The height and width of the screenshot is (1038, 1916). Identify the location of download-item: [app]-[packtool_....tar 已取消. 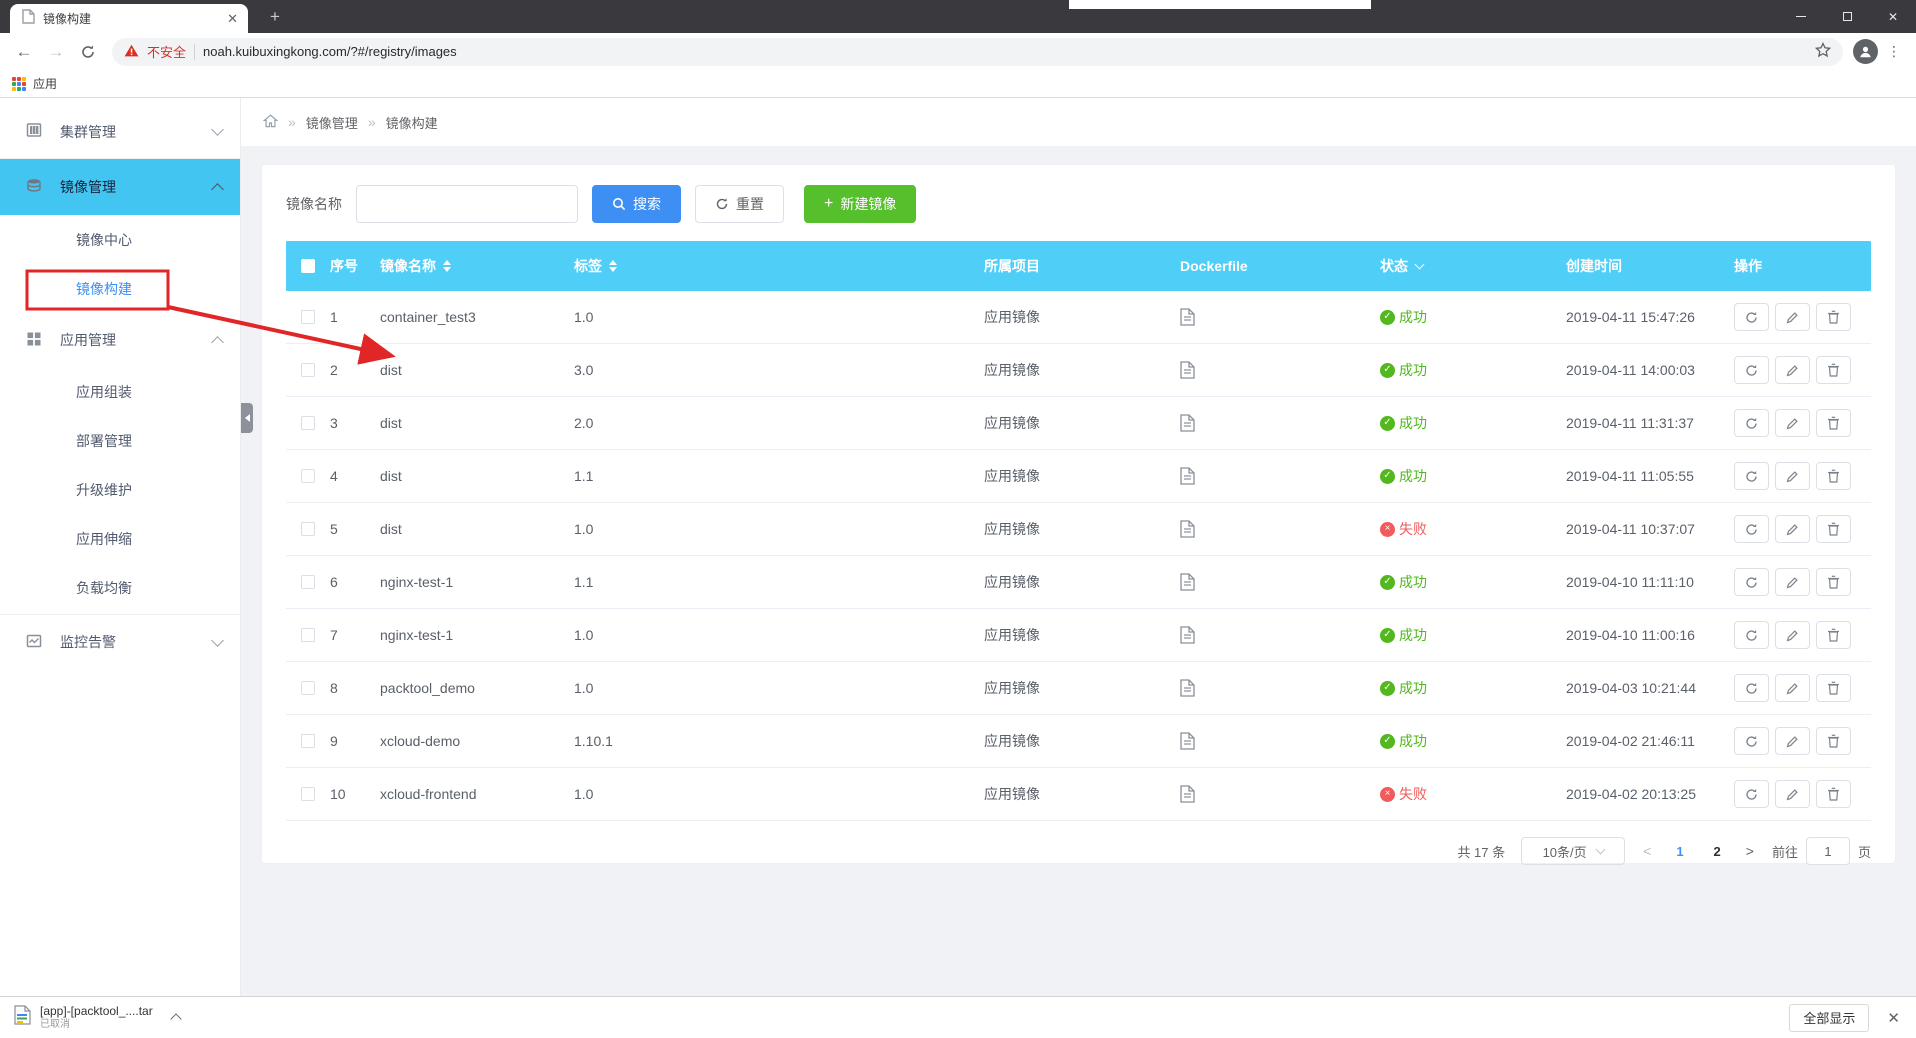
(98, 1017).